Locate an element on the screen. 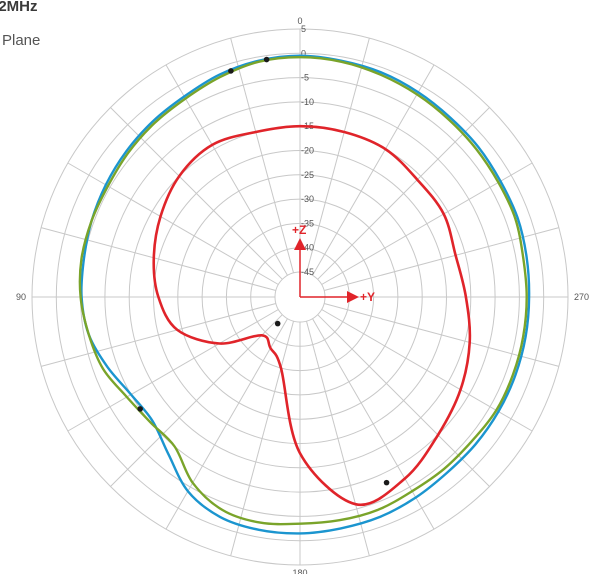 This screenshot has width=589, height=574. chart-title: 02MHz is located at coordinates (19, 7).